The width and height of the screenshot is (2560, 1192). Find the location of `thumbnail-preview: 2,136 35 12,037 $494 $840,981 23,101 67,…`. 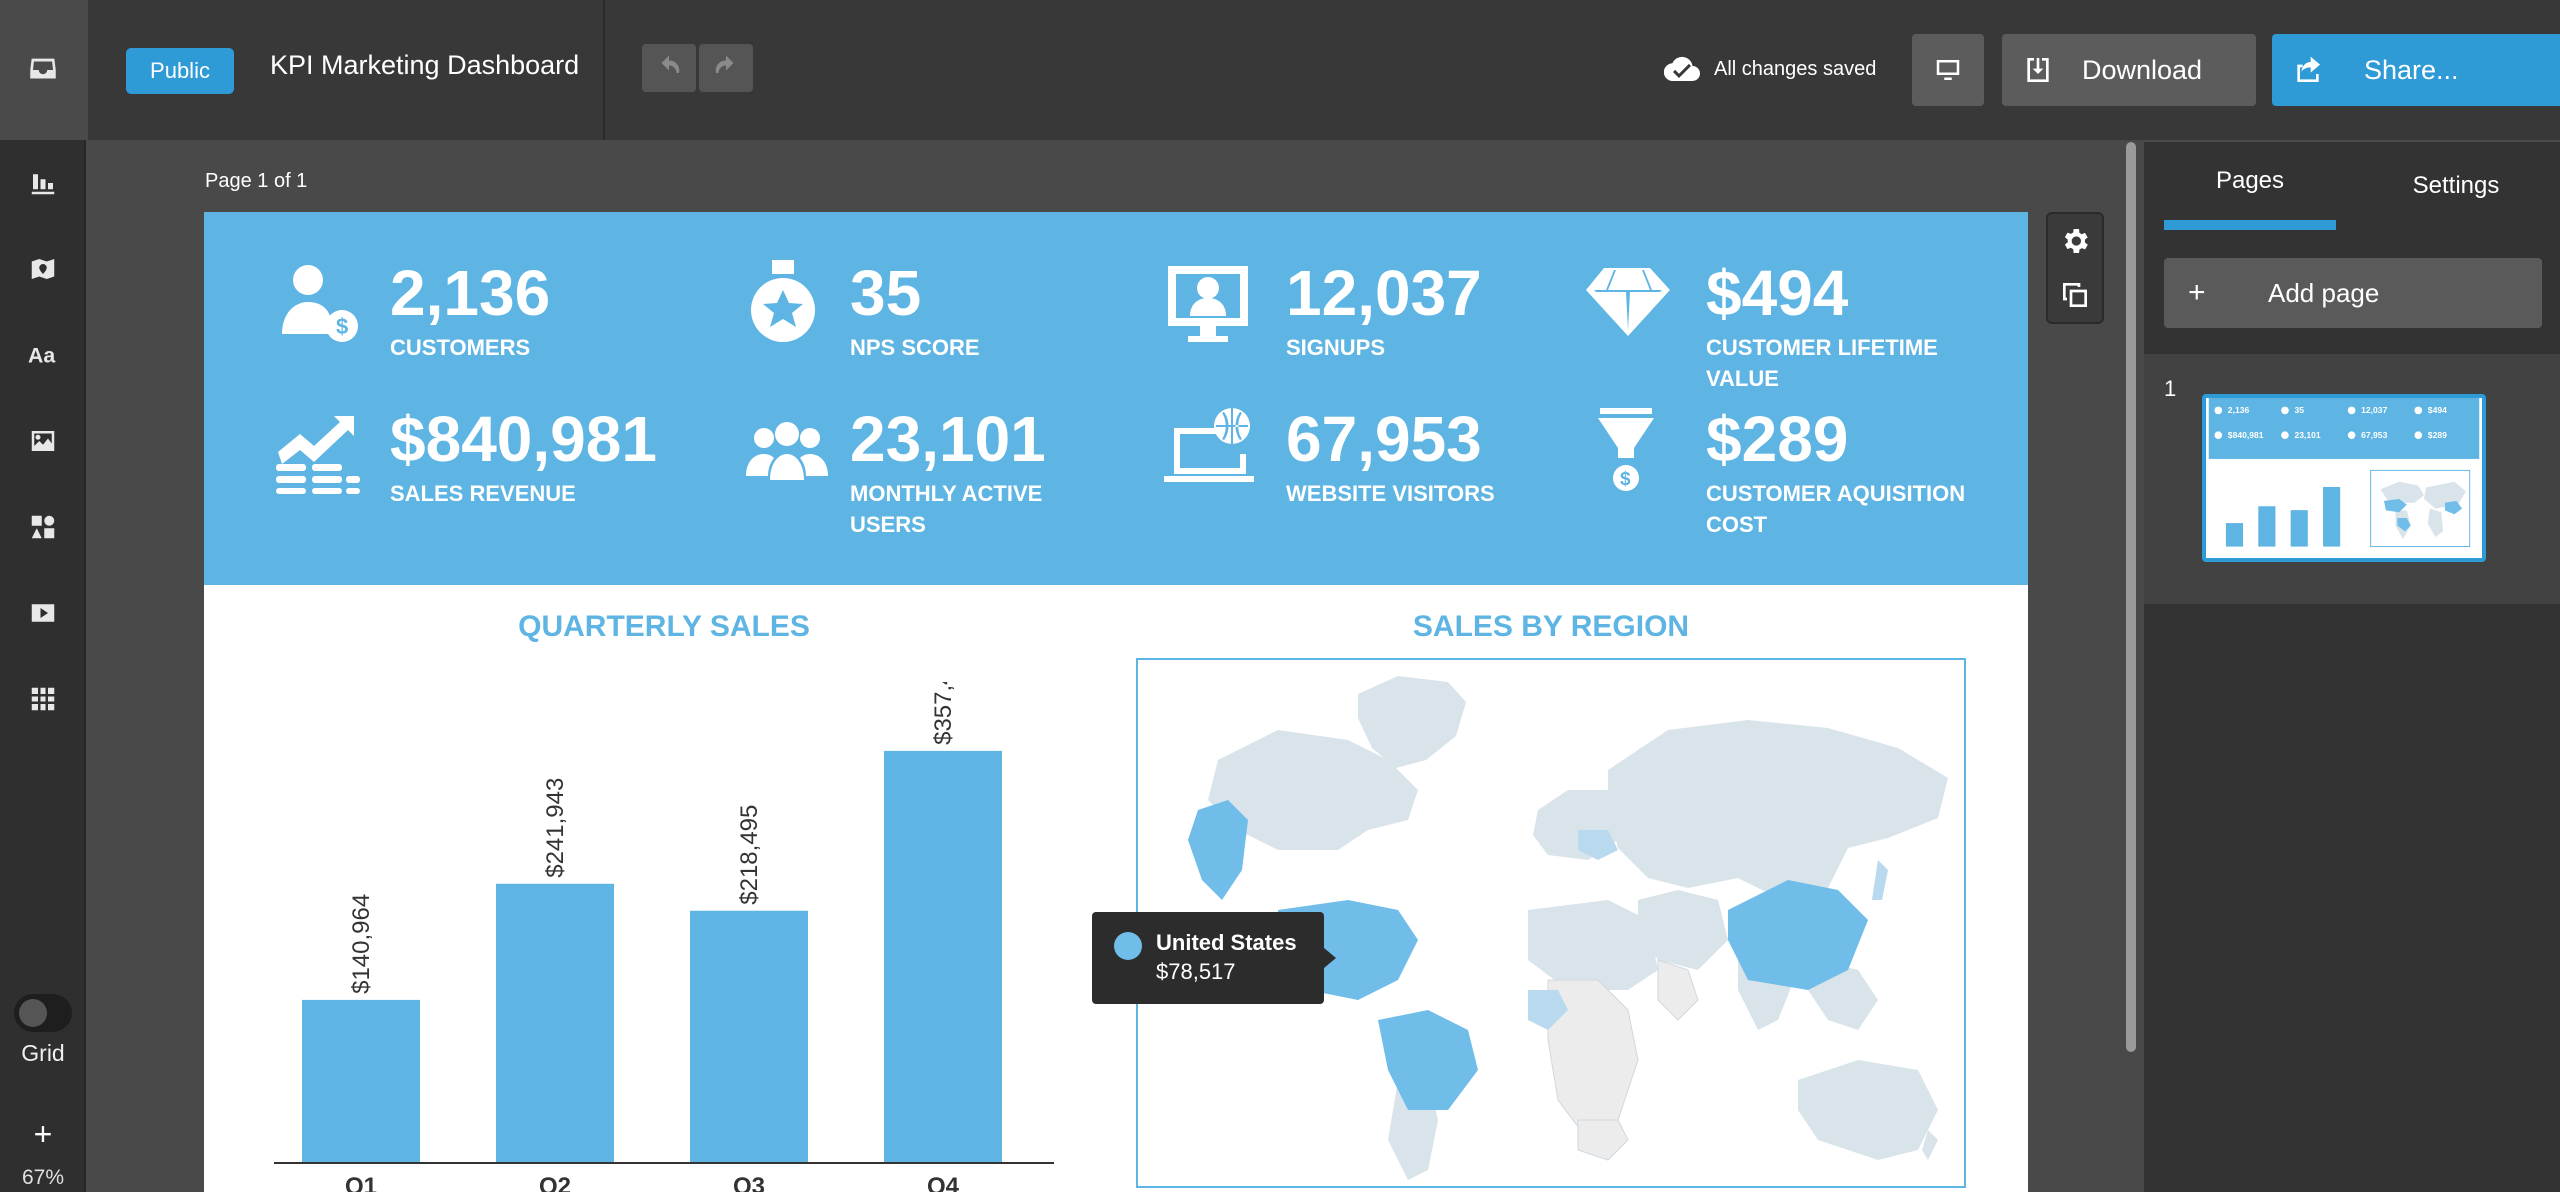

thumbnail-preview: 2,136 35 12,037 $494 $840,981 23,101 67,… is located at coordinates (2344, 473).